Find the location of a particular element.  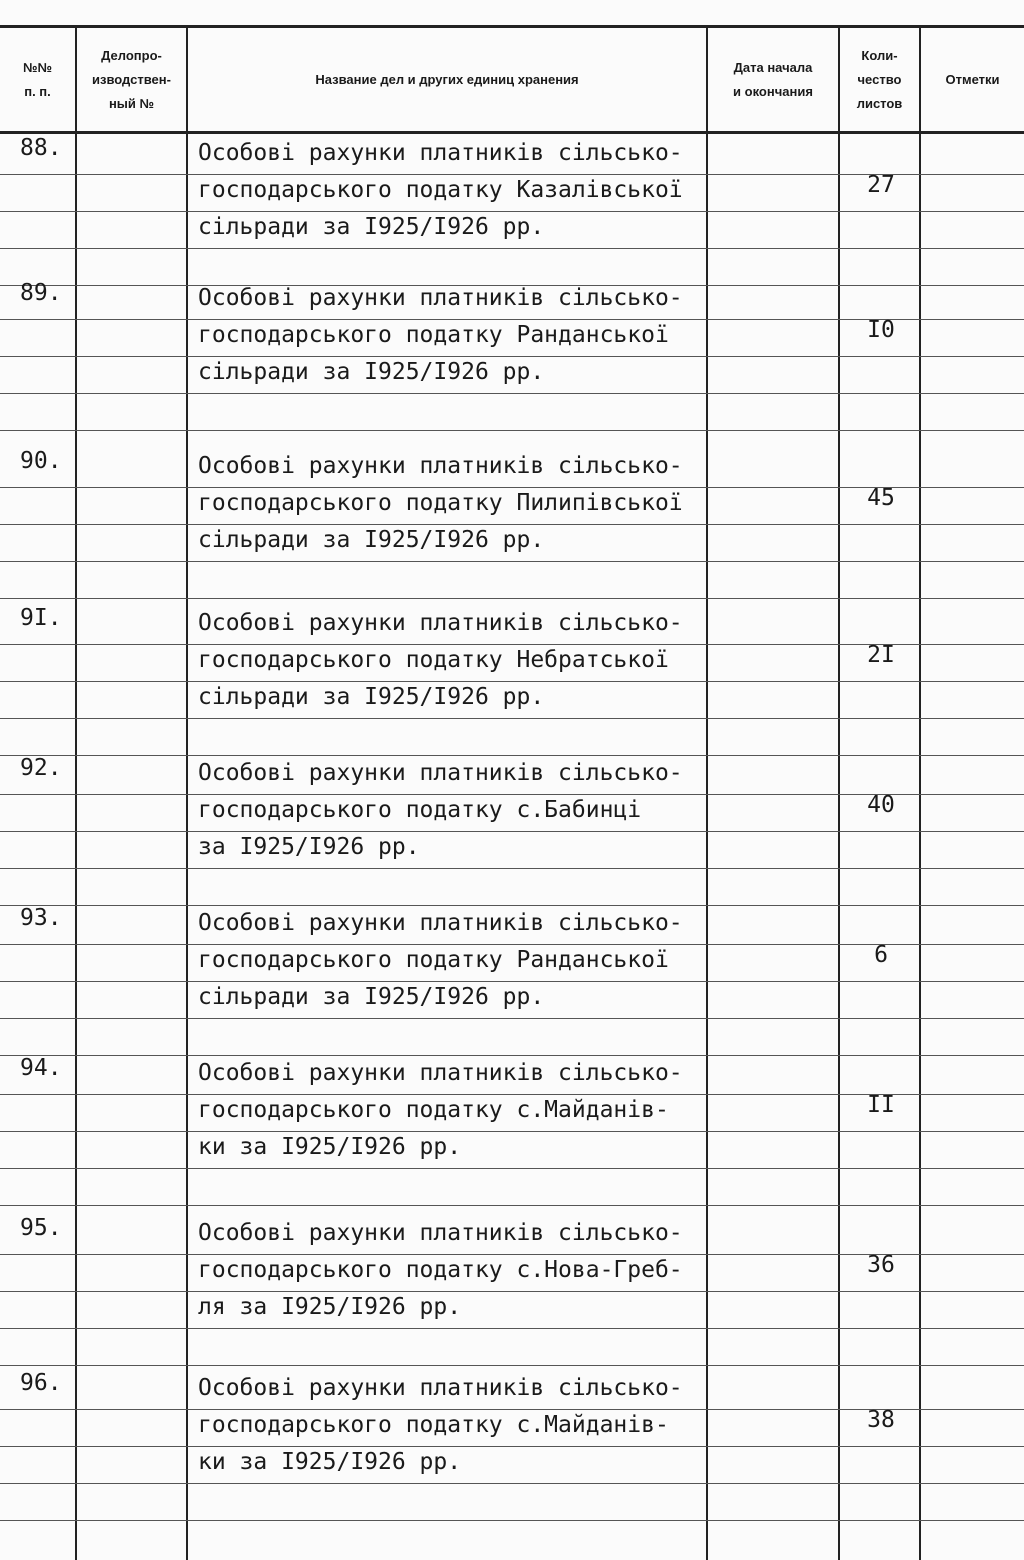

table-top-border is located at coordinates (512, 26).